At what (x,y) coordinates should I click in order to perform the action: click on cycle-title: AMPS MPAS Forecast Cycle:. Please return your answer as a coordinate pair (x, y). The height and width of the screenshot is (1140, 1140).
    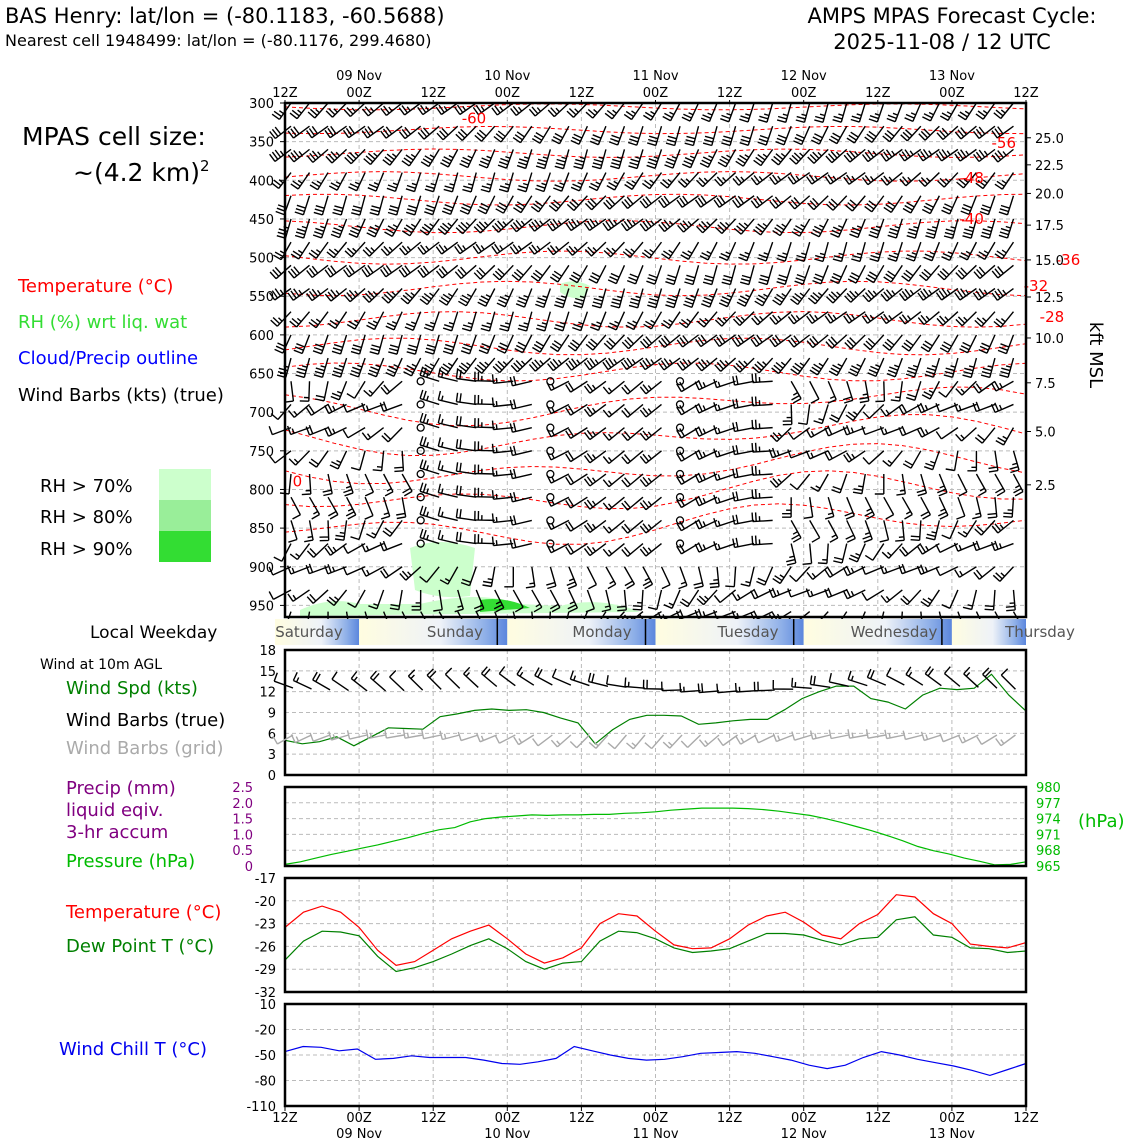
    Looking at the image, I should click on (952, 16).